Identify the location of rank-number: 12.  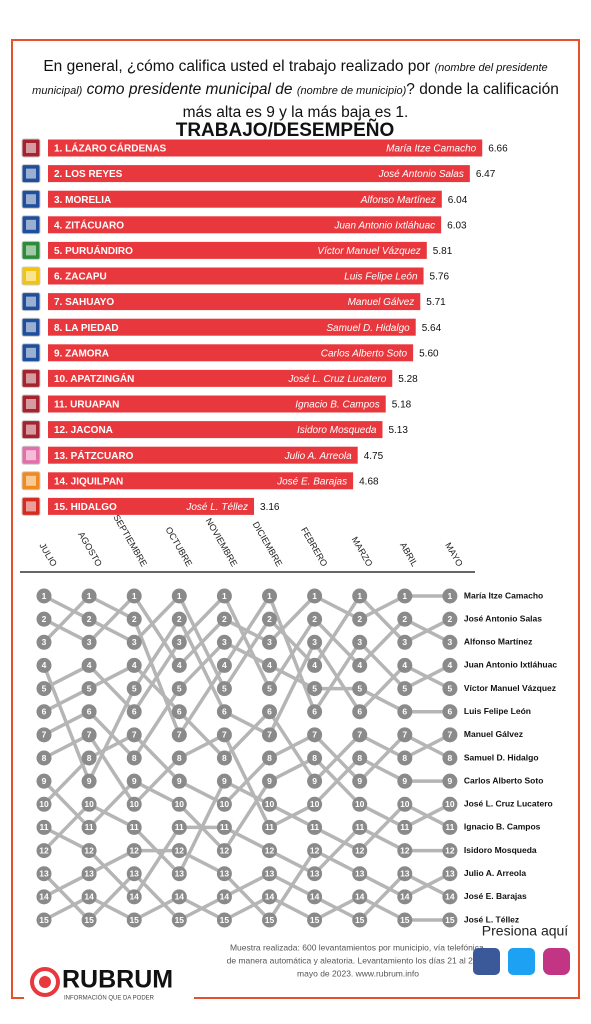
(44, 850).